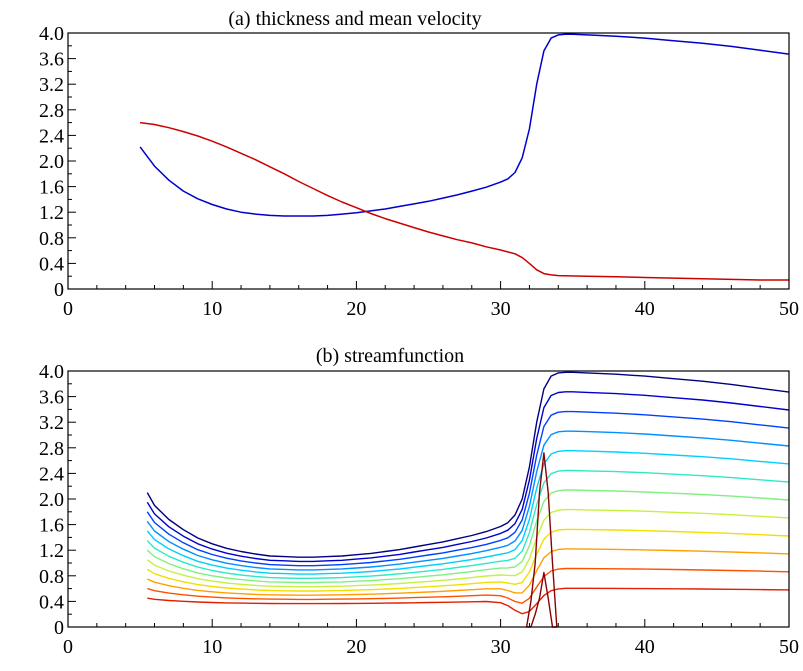 The width and height of the screenshot is (803, 671). What do you see at coordinates (51, 85) in the screenshot?
I see `panel-a-y-tick-label: 3.2` at bounding box center [51, 85].